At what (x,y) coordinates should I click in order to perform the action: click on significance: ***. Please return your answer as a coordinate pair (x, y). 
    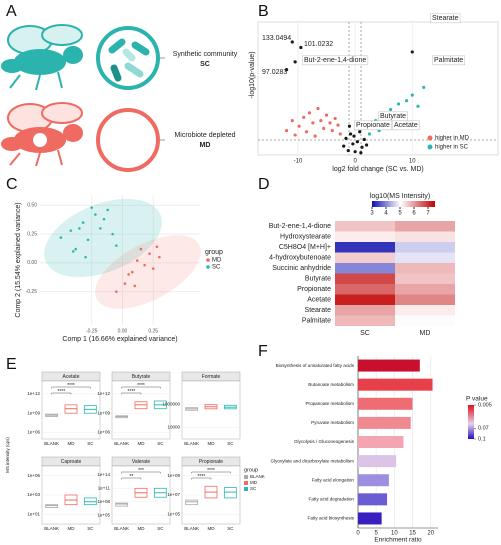
    Looking at the image, I should click on (141, 471).